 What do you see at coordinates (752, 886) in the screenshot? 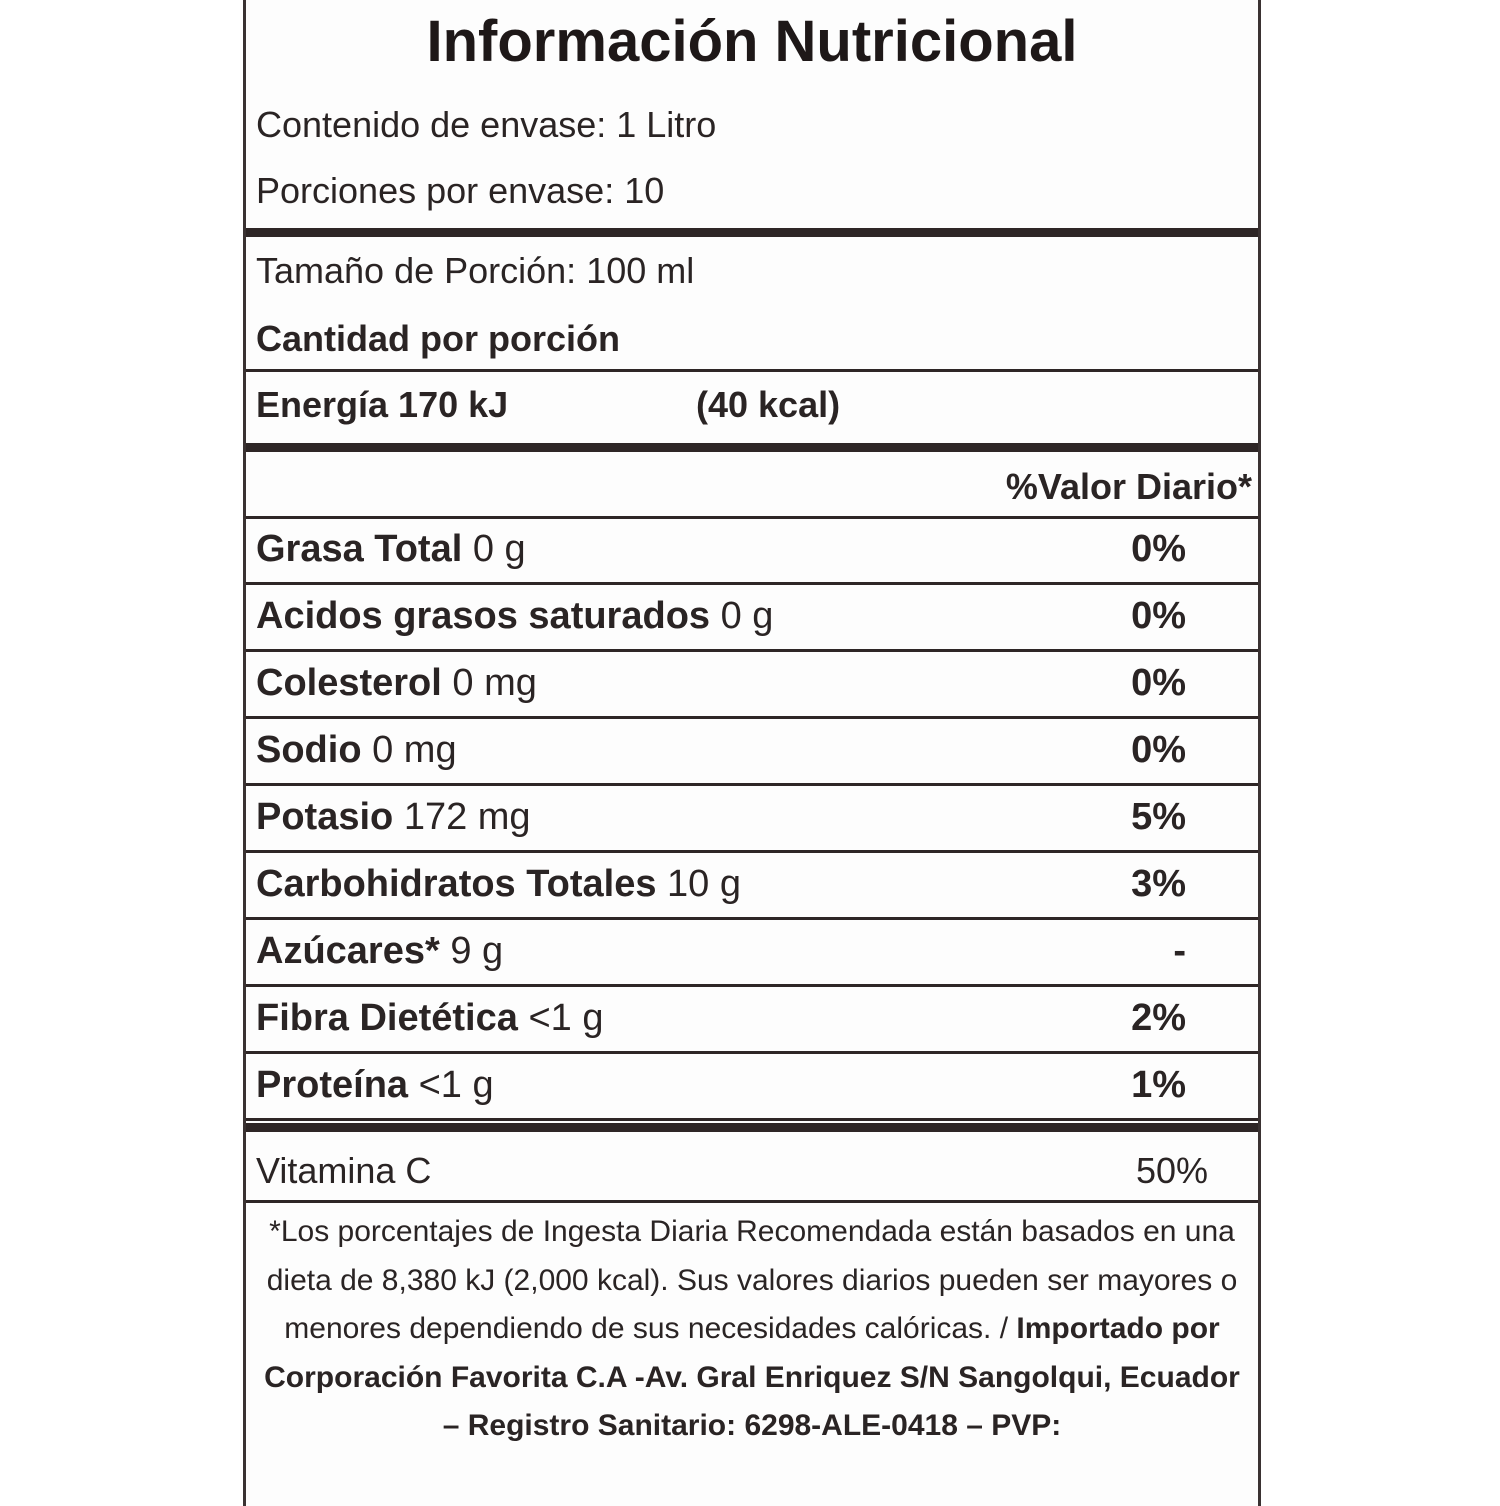
I see `nutrient-row: Carbohidratos Totales 10 g 3%` at bounding box center [752, 886].